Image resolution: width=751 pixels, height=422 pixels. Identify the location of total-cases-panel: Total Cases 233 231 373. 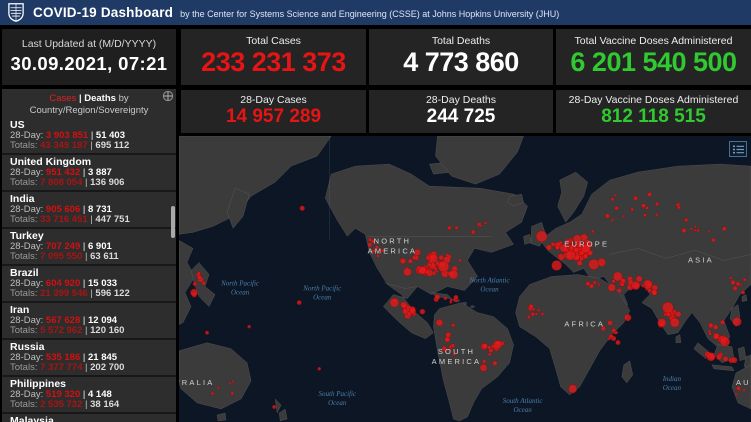
(273, 57).